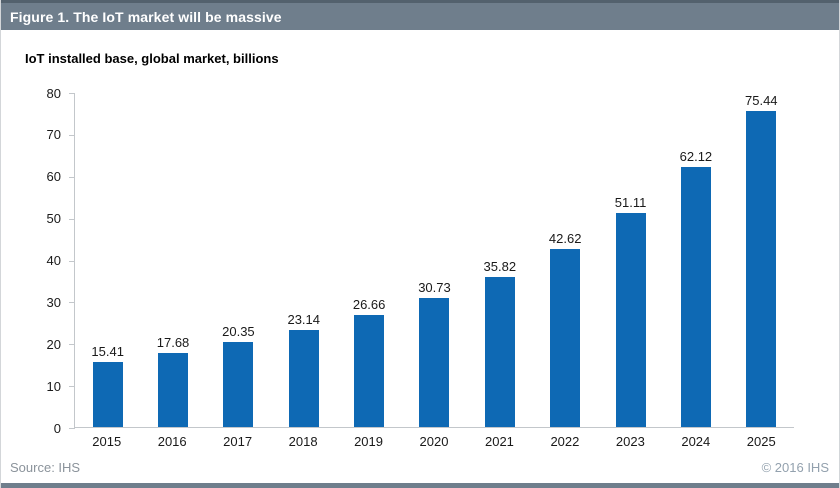 The height and width of the screenshot is (488, 840). Describe the element at coordinates (172, 441) in the screenshot. I see `x-tick-label: 2016` at that location.